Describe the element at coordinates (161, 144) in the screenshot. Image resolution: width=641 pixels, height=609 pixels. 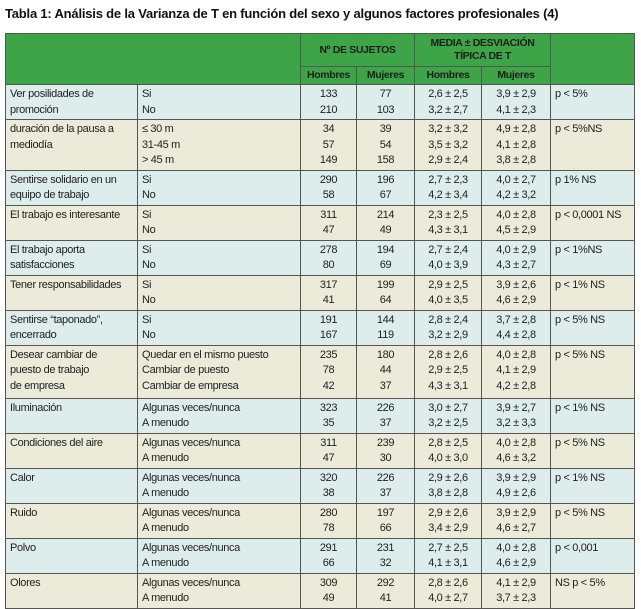
I see `option-label: 31-45 m` at that location.